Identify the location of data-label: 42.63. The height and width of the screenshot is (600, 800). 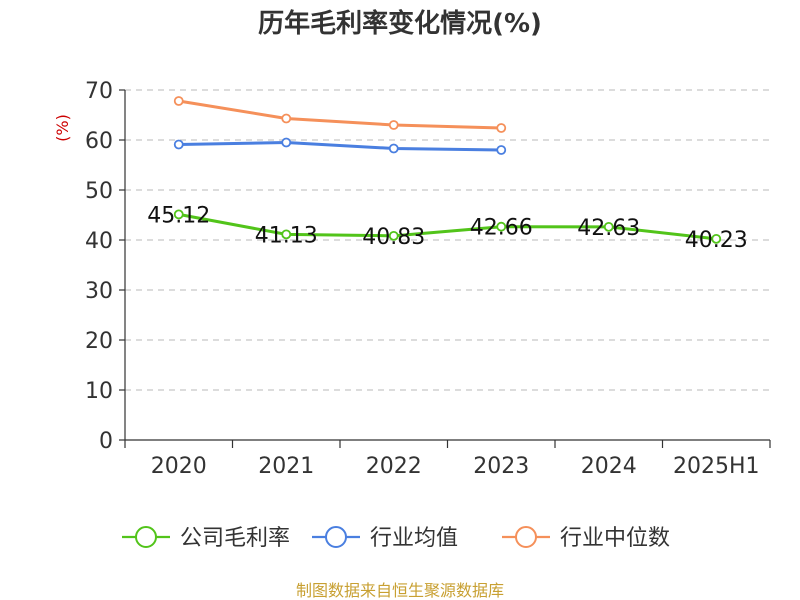
(608, 228).